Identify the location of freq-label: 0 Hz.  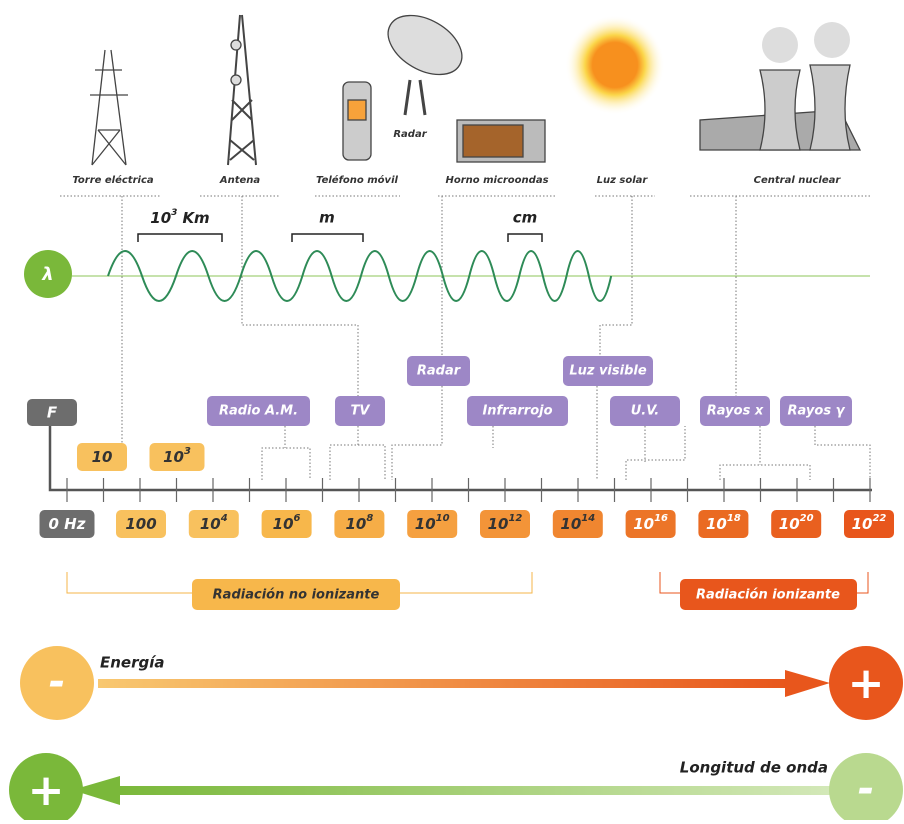
(67, 524).